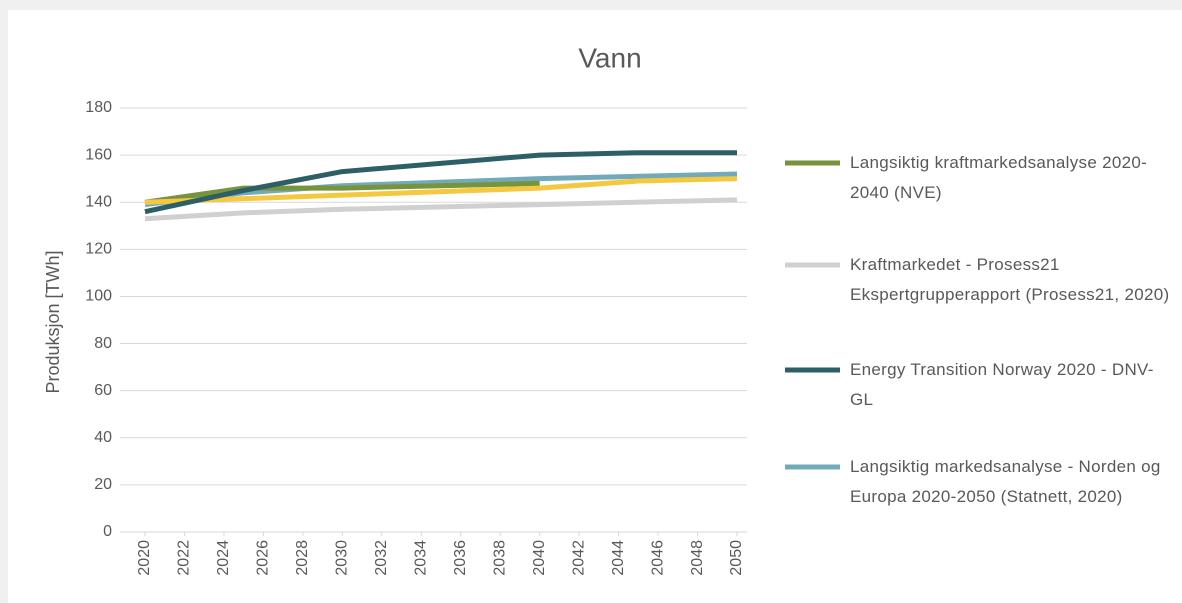  Describe the element at coordinates (578, 558) in the screenshot. I see `x-tick-label: 2042` at that location.